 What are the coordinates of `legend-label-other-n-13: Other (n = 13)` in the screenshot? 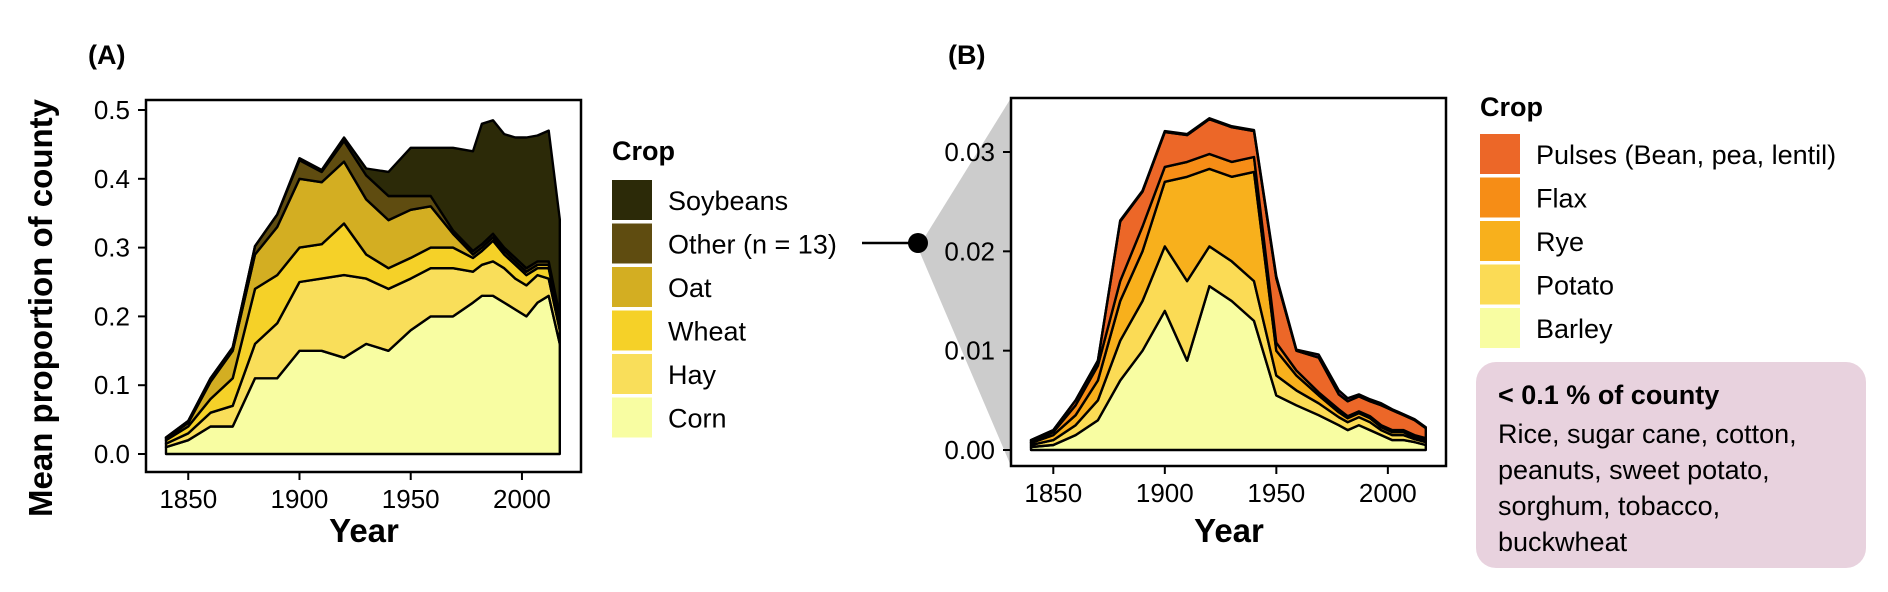 It's located at (752, 245).